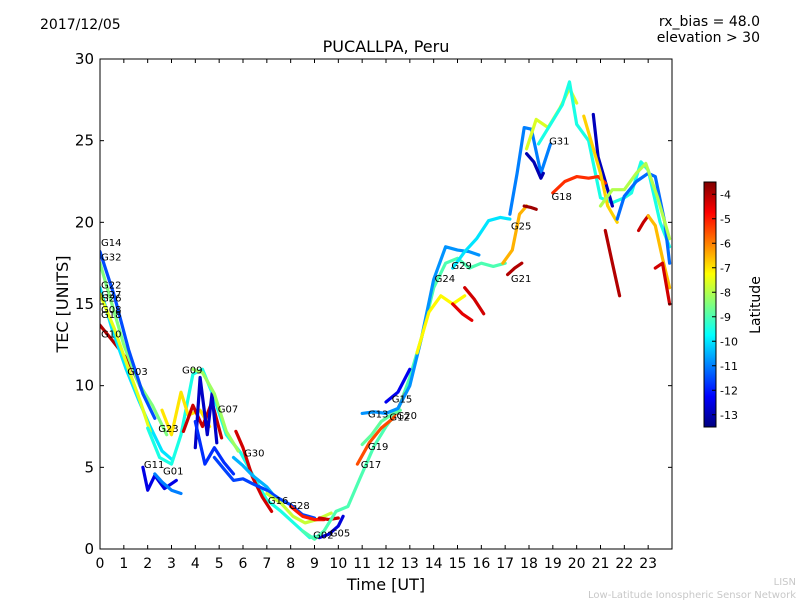 Image resolution: width=800 pixels, height=602 pixels. Describe the element at coordinates (340, 534) in the screenshot. I see `satellite-label-g05: G05` at that location.